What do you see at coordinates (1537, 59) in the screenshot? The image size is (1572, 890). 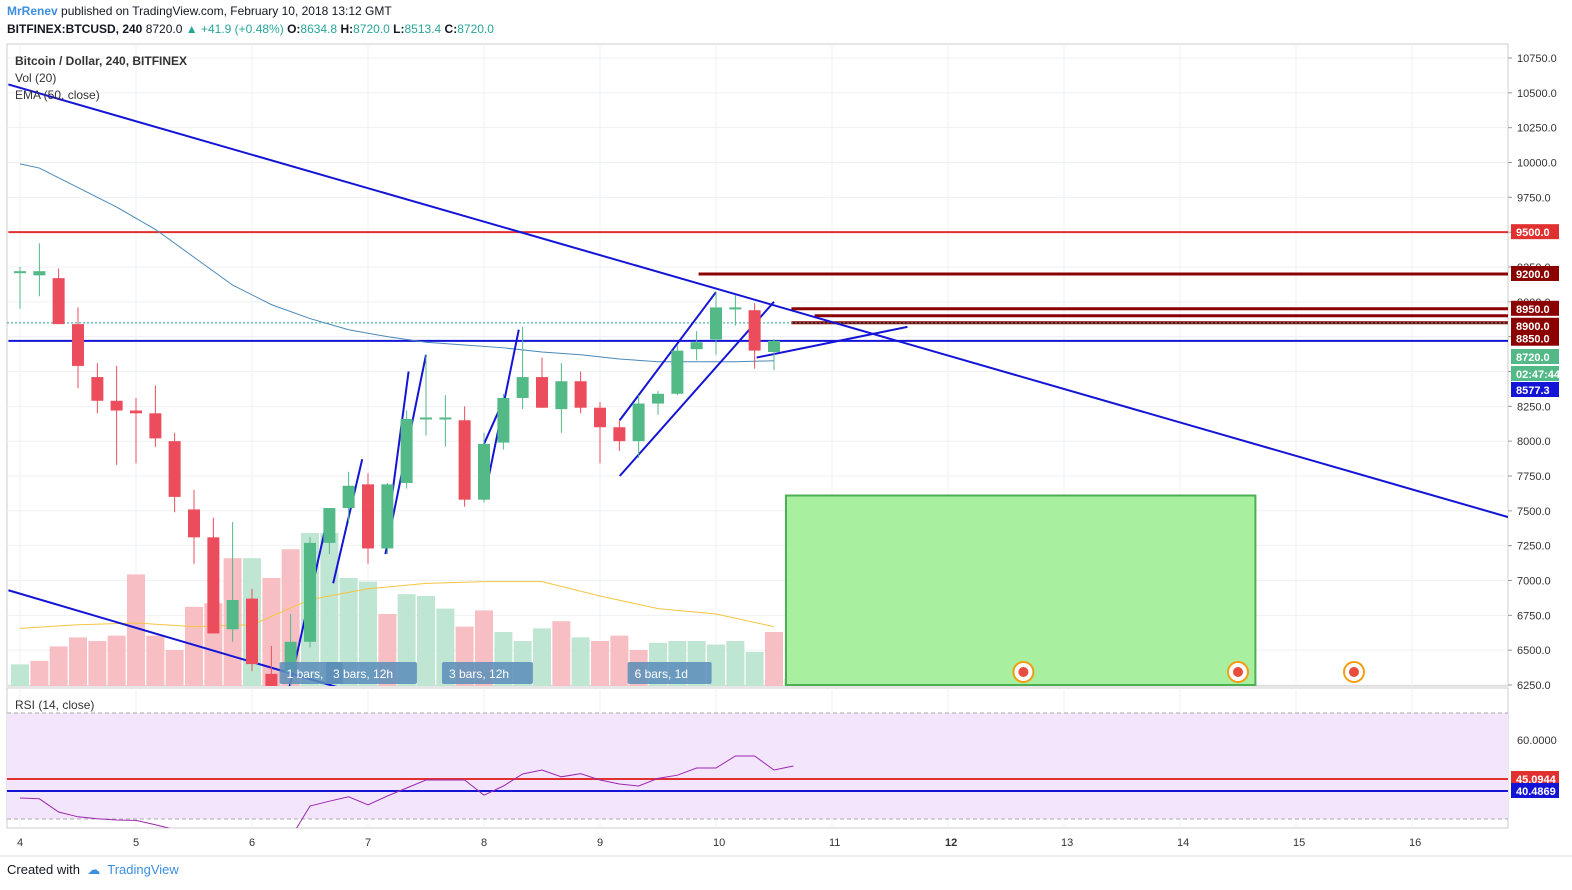 I see `y-tick-label: 10750.0` at bounding box center [1537, 59].